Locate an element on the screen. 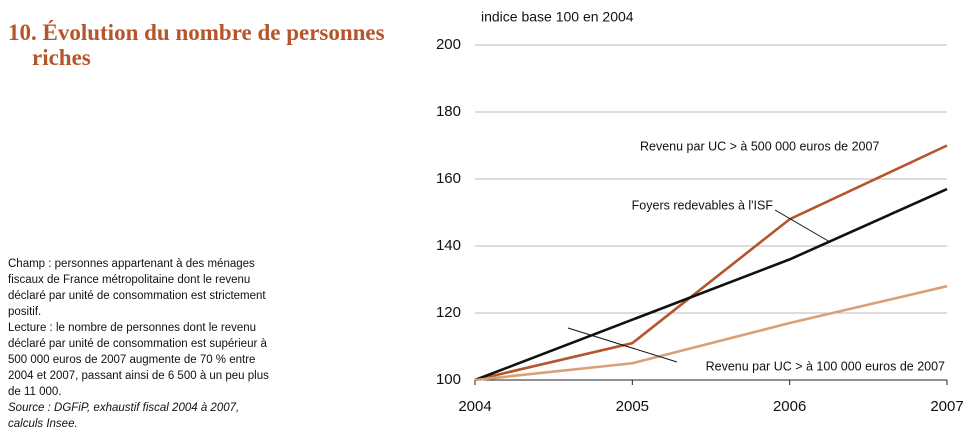 This screenshot has height=432, width=971. series-label: Revenu par UC > à 100 000 euros de 2007 is located at coordinates (825, 366).